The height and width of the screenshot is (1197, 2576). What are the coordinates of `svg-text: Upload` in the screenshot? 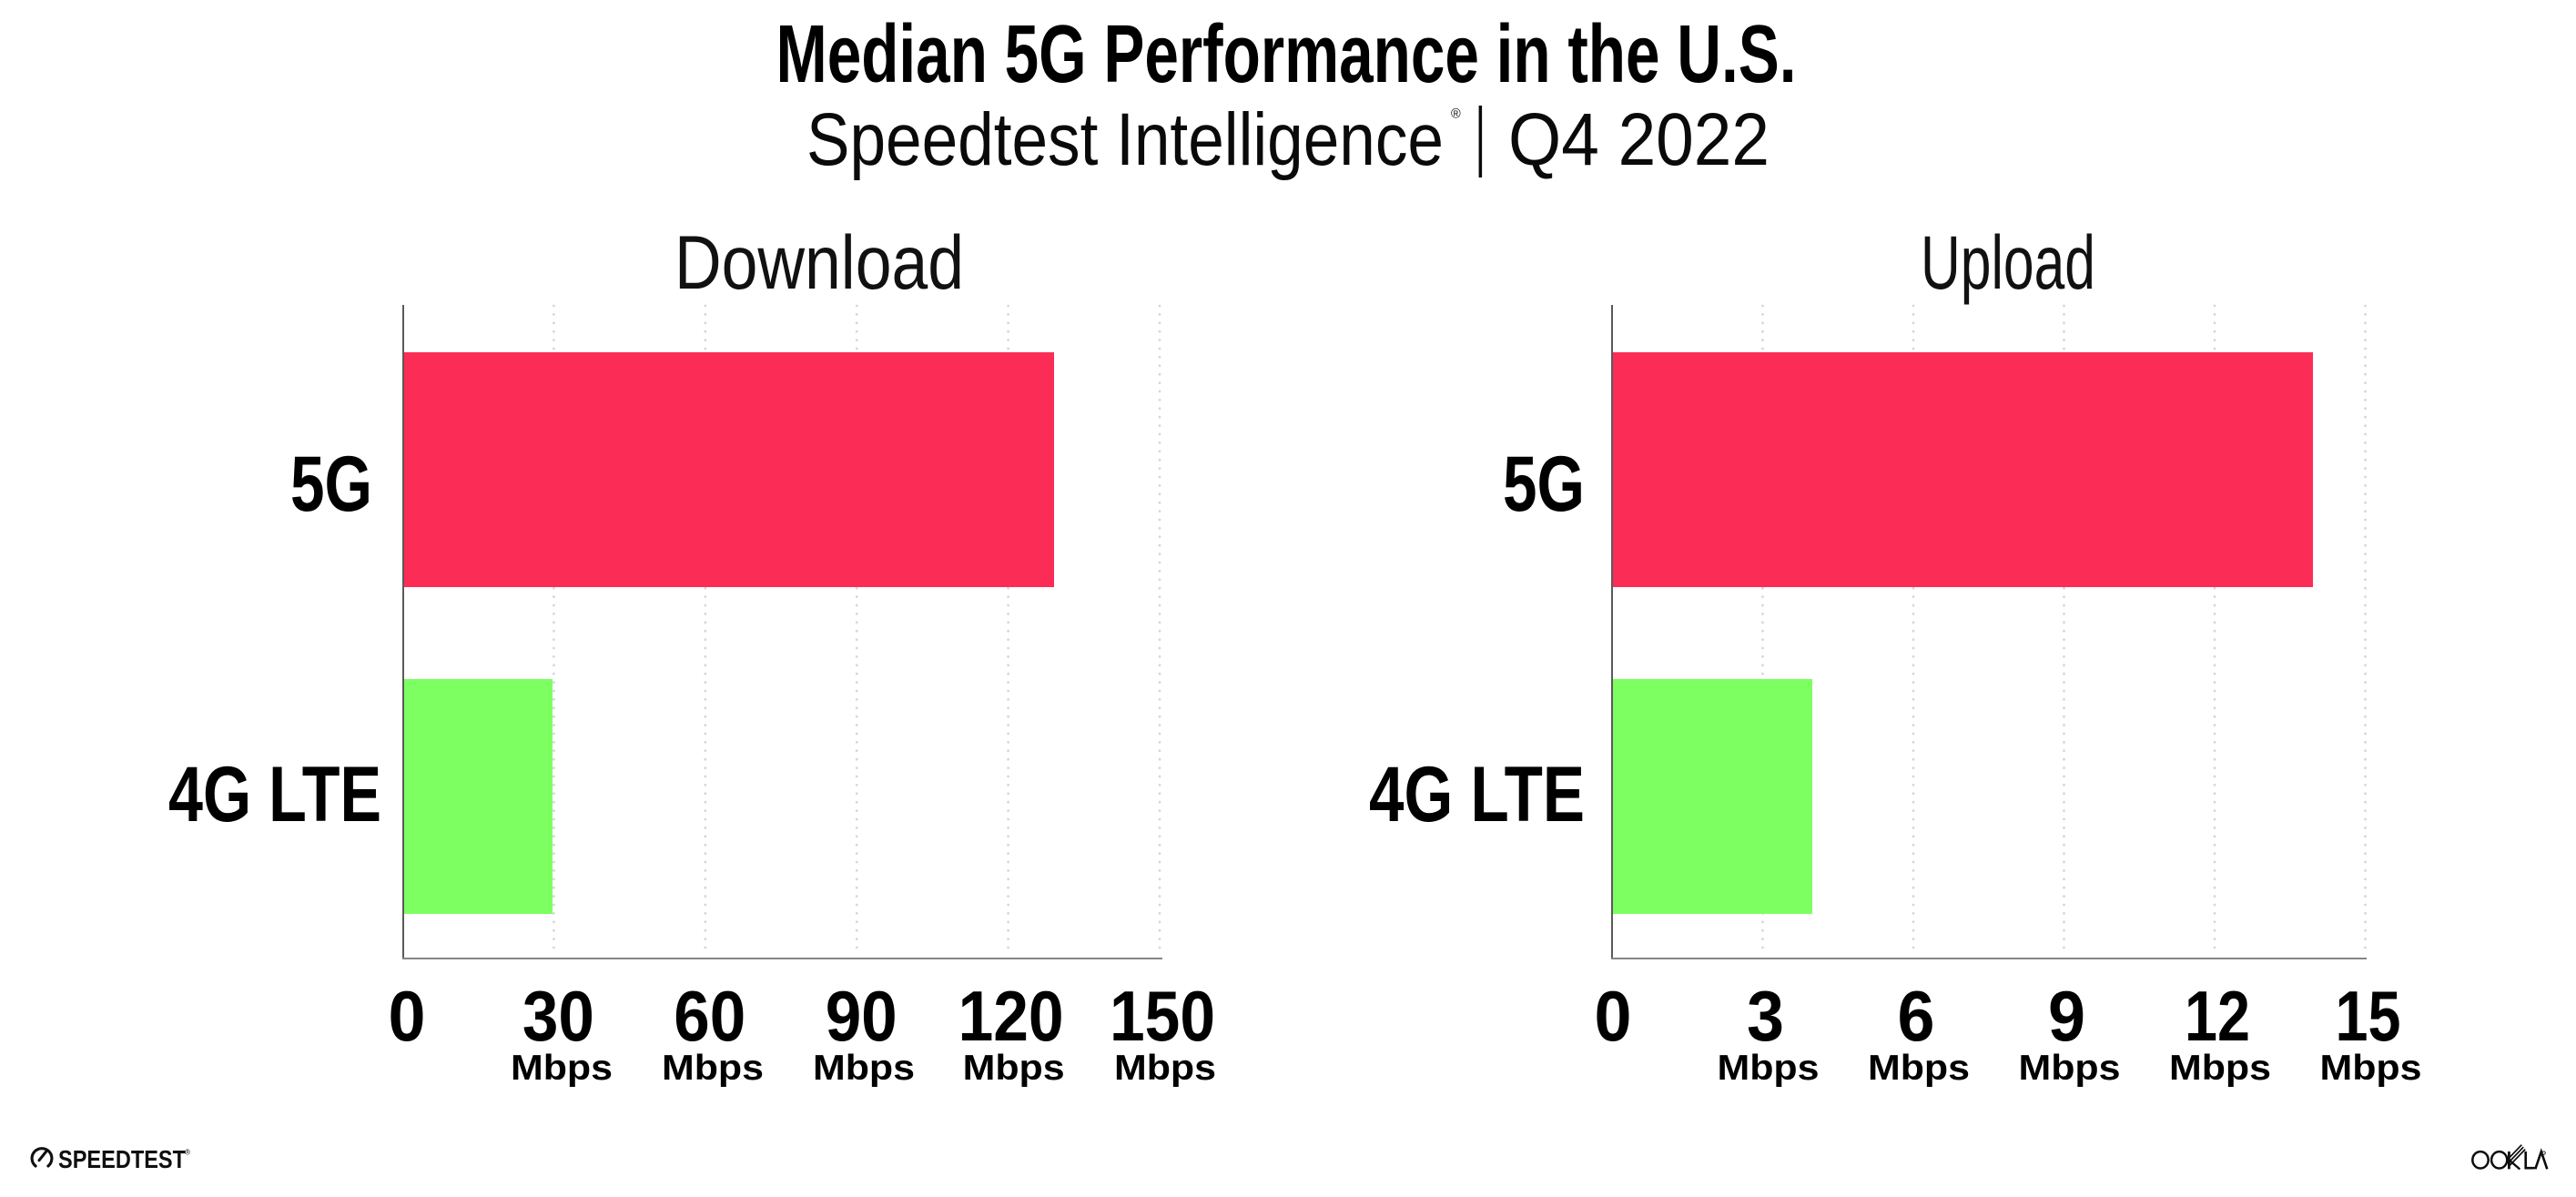 It's located at (2008, 262).